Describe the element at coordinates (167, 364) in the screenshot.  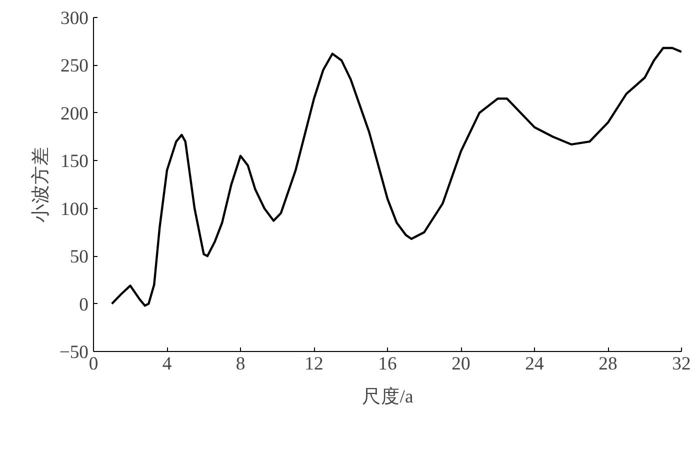
I see `x-tick-label: 4` at that location.